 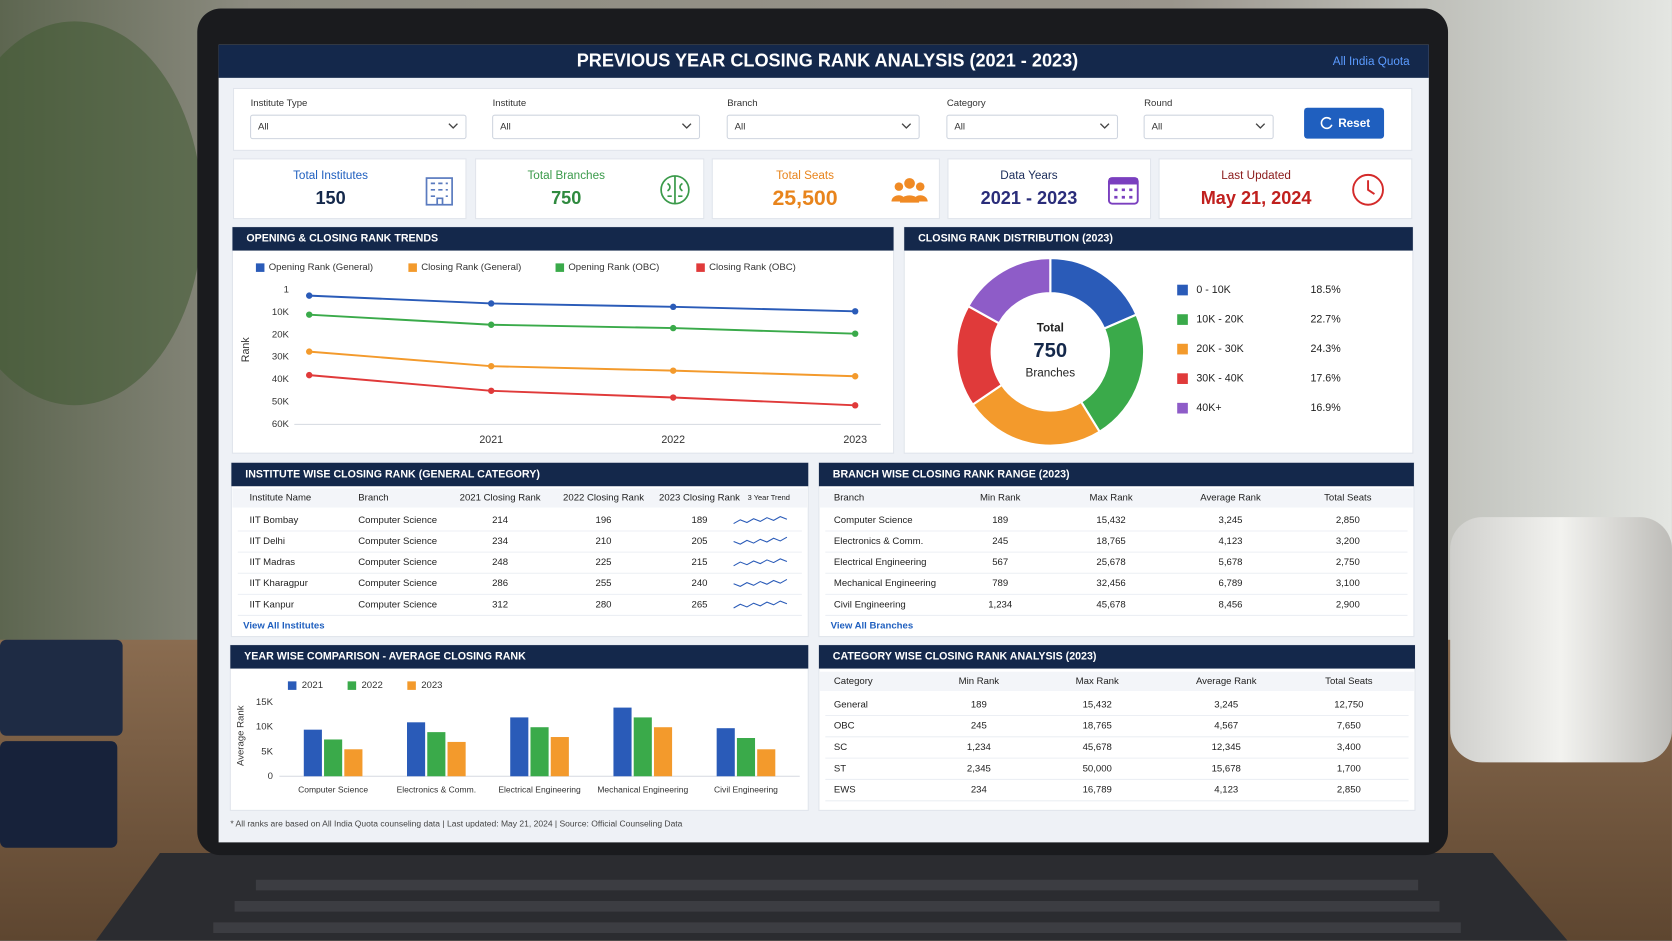 I want to click on column-header: Branch, so click(x=849, y=497).